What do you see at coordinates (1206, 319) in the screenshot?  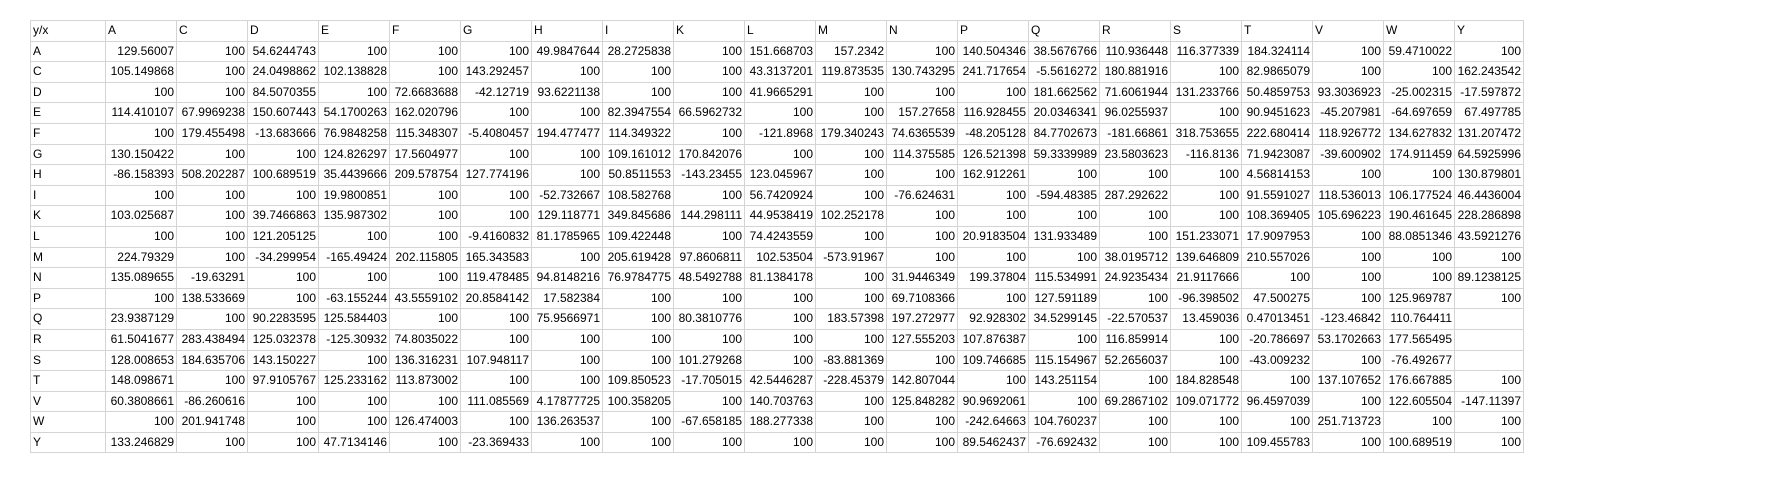 I see `data-cell: 13.459036` at bounding box center [1206, 319].